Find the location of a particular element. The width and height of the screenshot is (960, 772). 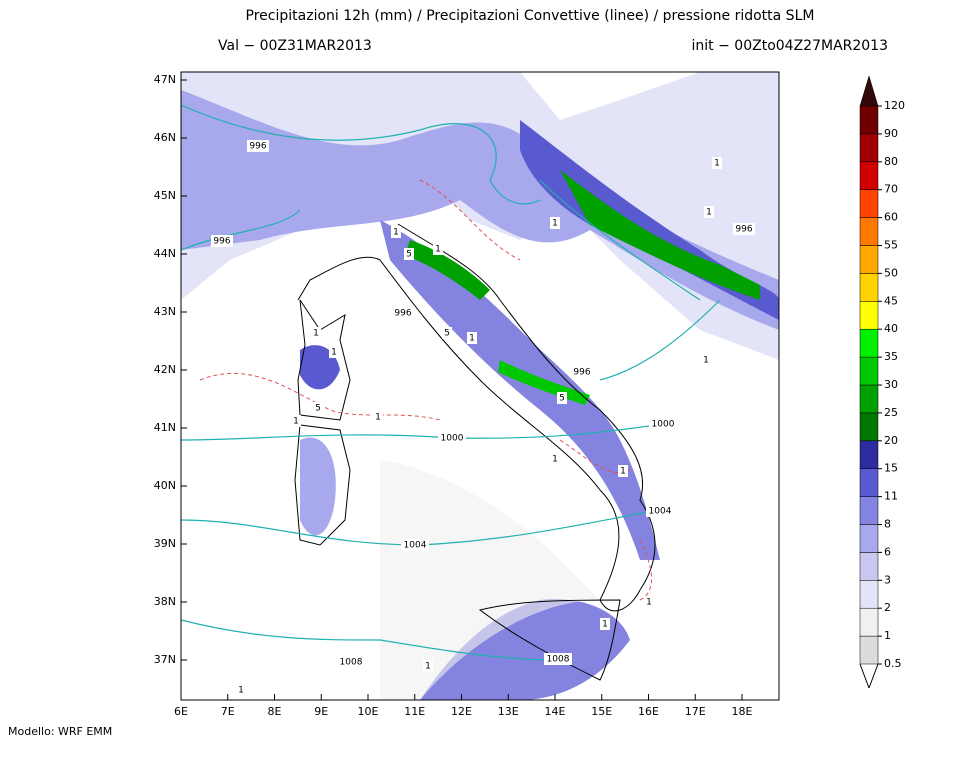

valid-time: Val − 00Z31MAR2013 is located at coordinates (295, 46).